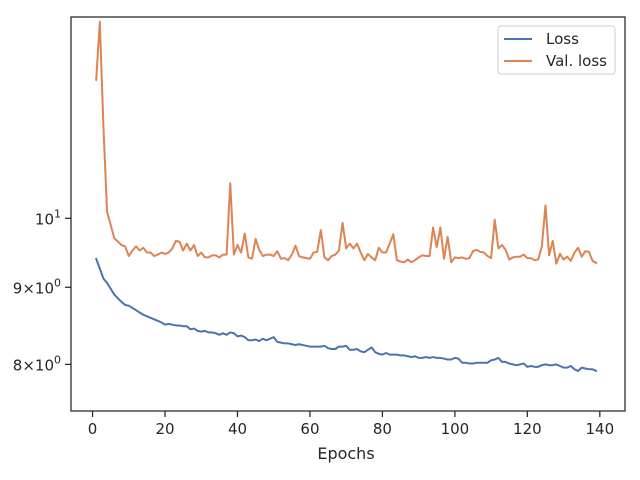  What do you see at coordinates (345, 453) in the screenshot?
I see `x-axis-label: Epochs` at bounding box center [345, 453].